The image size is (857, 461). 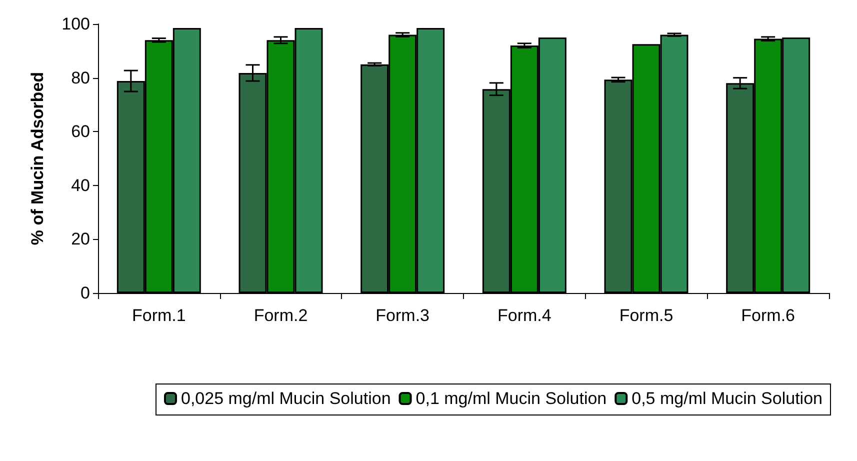 What do you see at coordinates (37, 159) in the screenshot?
I see `y-axis-title: % of Mucin Adsorbed` at bounding box center [37, 159].